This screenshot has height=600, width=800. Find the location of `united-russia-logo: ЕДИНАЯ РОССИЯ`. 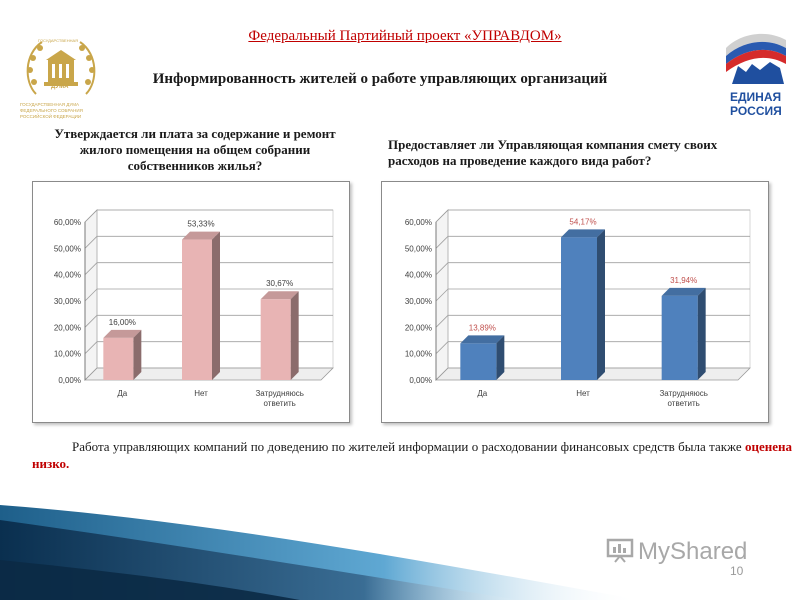

united-russia-logo: ЕДИНАЯ РОССИЯ is located at coordinates (755, 74).